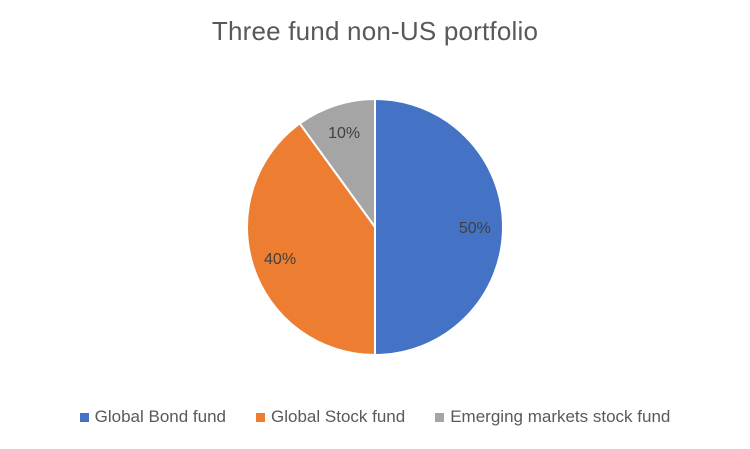 Image resolution: width=750 pixels, height=449 pixels. I want to click on legend-item-global-bond-fund: Global Bond fund, so click(153, 417).